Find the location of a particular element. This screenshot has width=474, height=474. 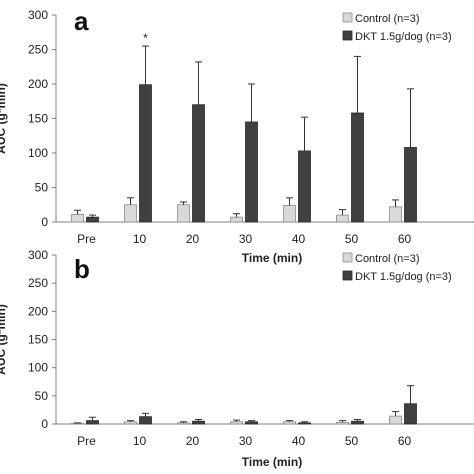

significance-marker: * is located at coordinates (145, 38).